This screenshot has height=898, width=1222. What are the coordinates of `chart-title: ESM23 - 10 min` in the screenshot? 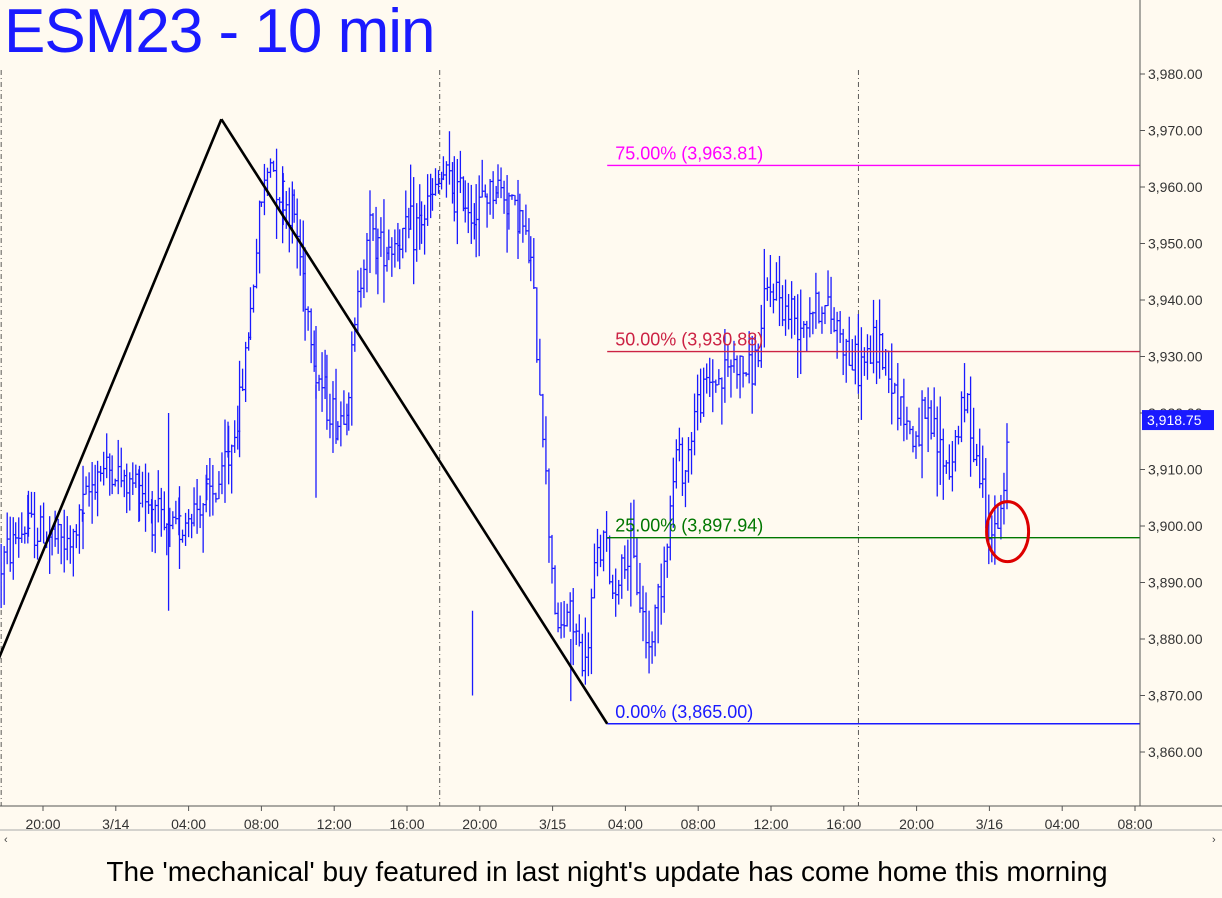 It's located at (220, 33).